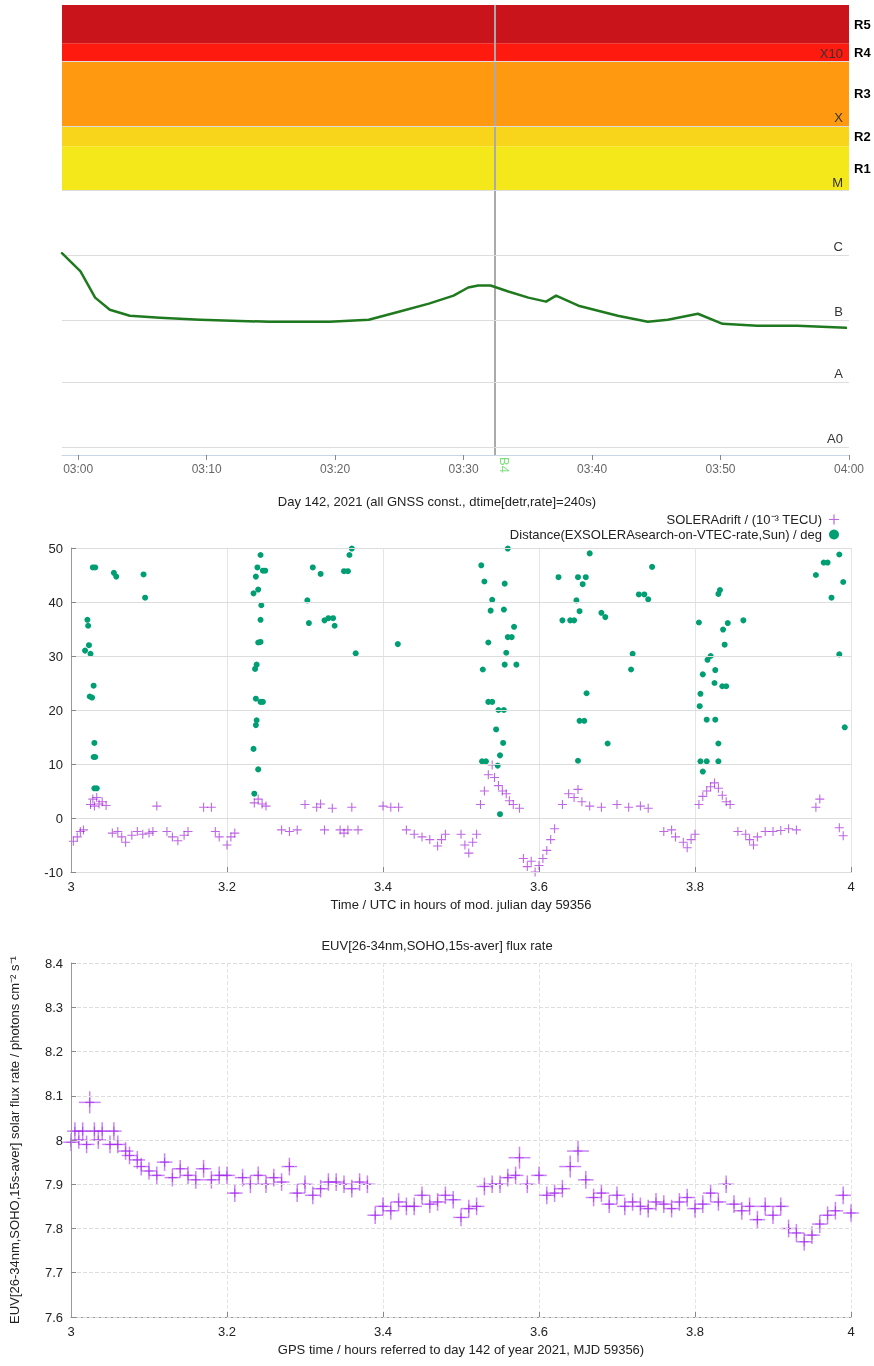 The height and width of the screenshot is (1366, 874). What do you see at coordinates (53, 963) in the screenshot?
I see `y-tick-label: 8.4` at bounding box center [53, 963].